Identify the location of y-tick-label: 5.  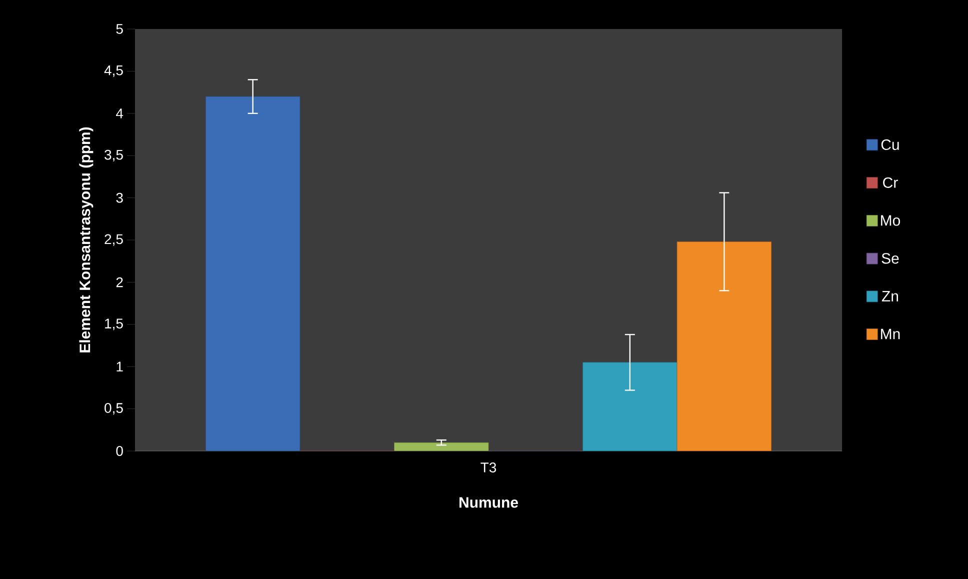
(119, 29).